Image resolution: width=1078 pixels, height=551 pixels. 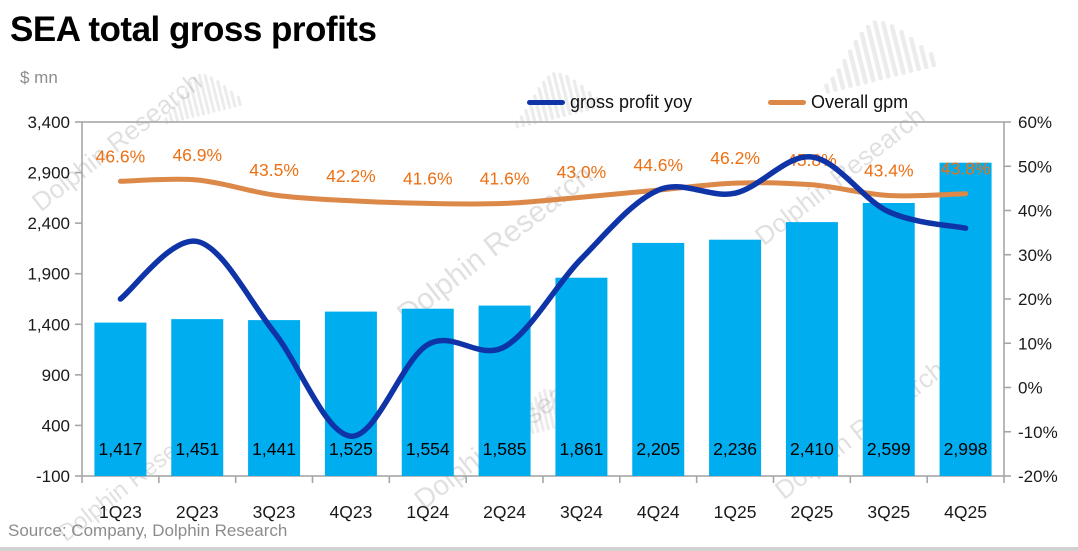 I want to click on legend-line-swatch-blue-icon, so click(x=546, y=102).